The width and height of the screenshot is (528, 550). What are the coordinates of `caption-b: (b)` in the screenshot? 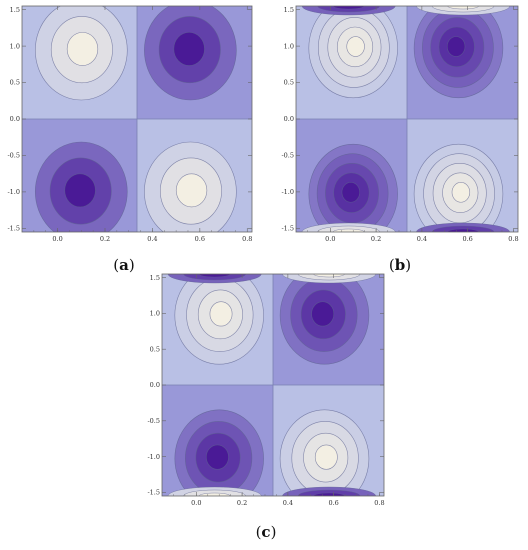 It's located at (400, 265).